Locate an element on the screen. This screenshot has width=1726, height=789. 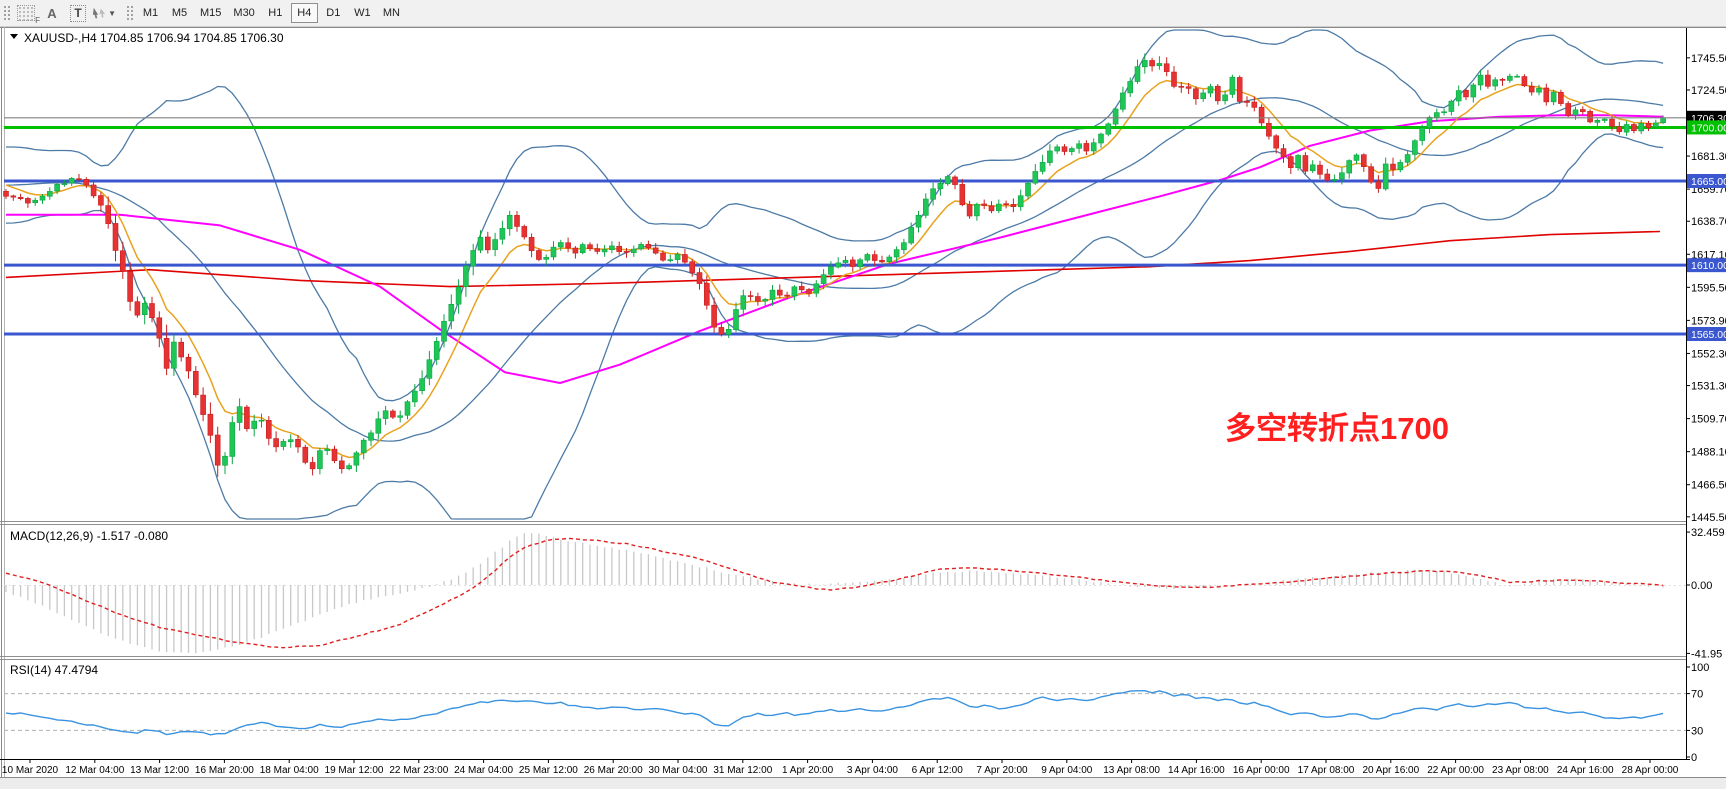
time-label: 31 Mar 12:00 is located at coordinates (742, 770).